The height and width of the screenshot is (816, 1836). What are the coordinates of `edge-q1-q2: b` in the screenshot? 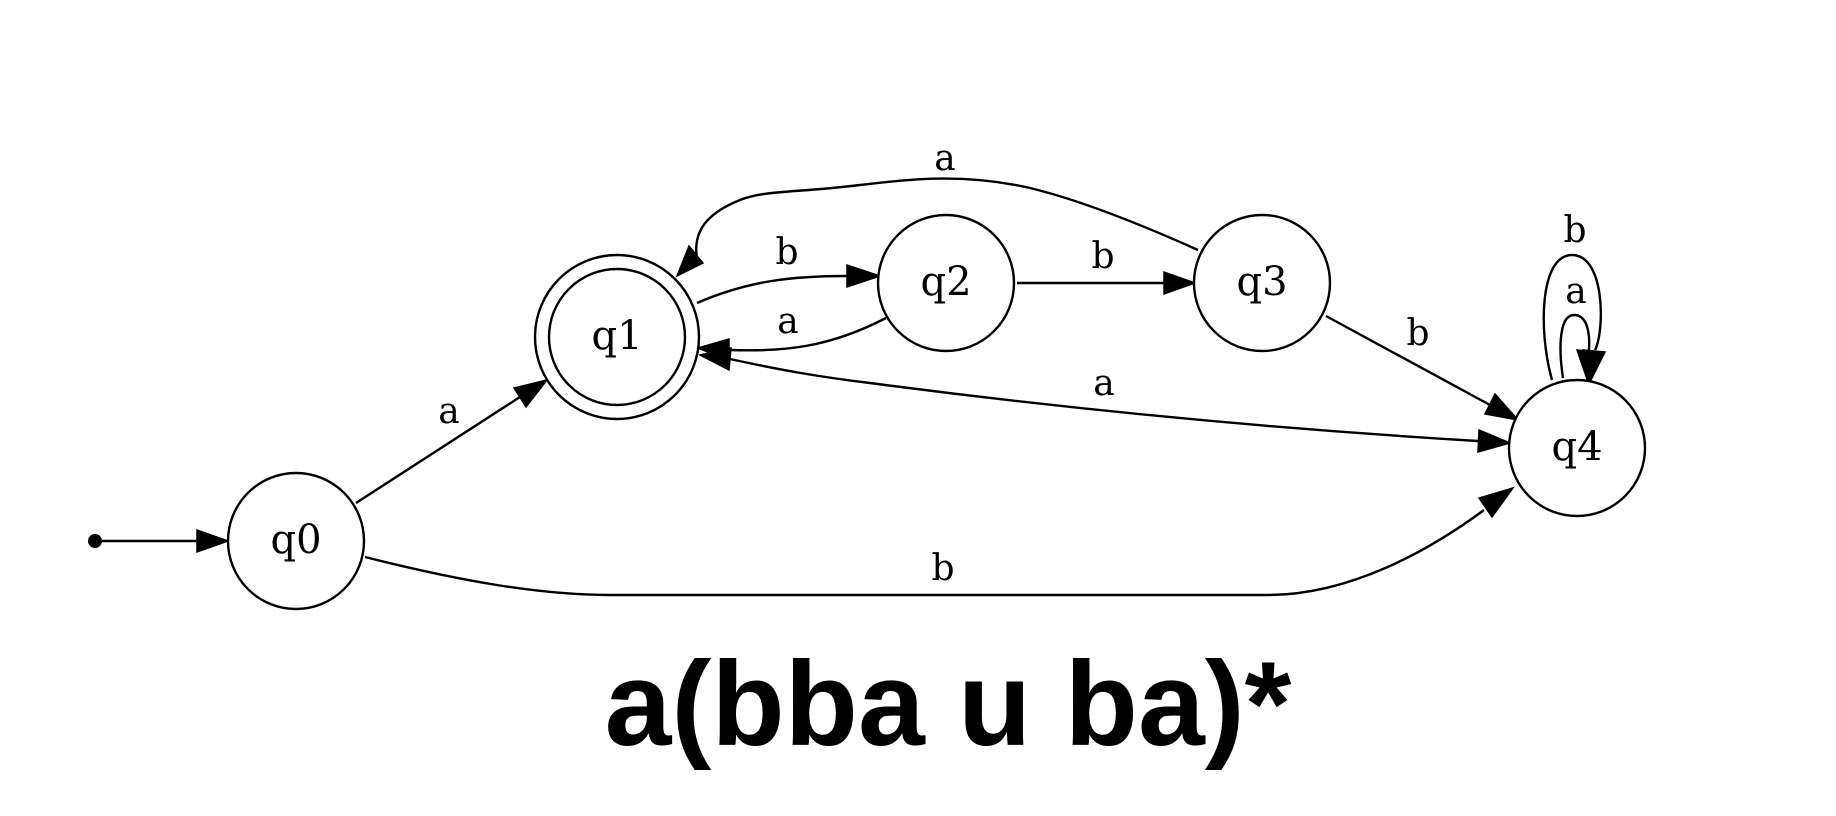 It's located at (789, 268).